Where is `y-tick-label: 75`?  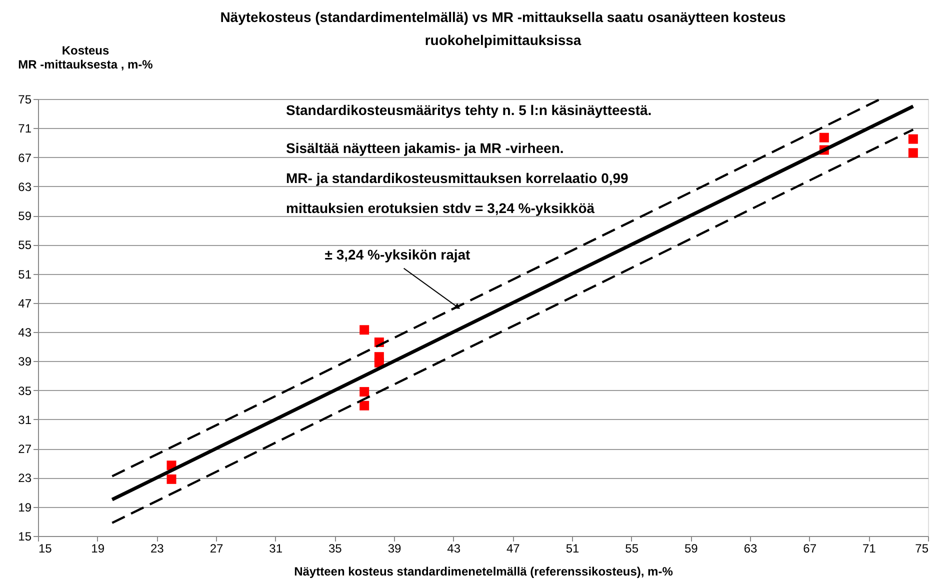 y-tick-label: 75 is located at coordinates (25, 99).